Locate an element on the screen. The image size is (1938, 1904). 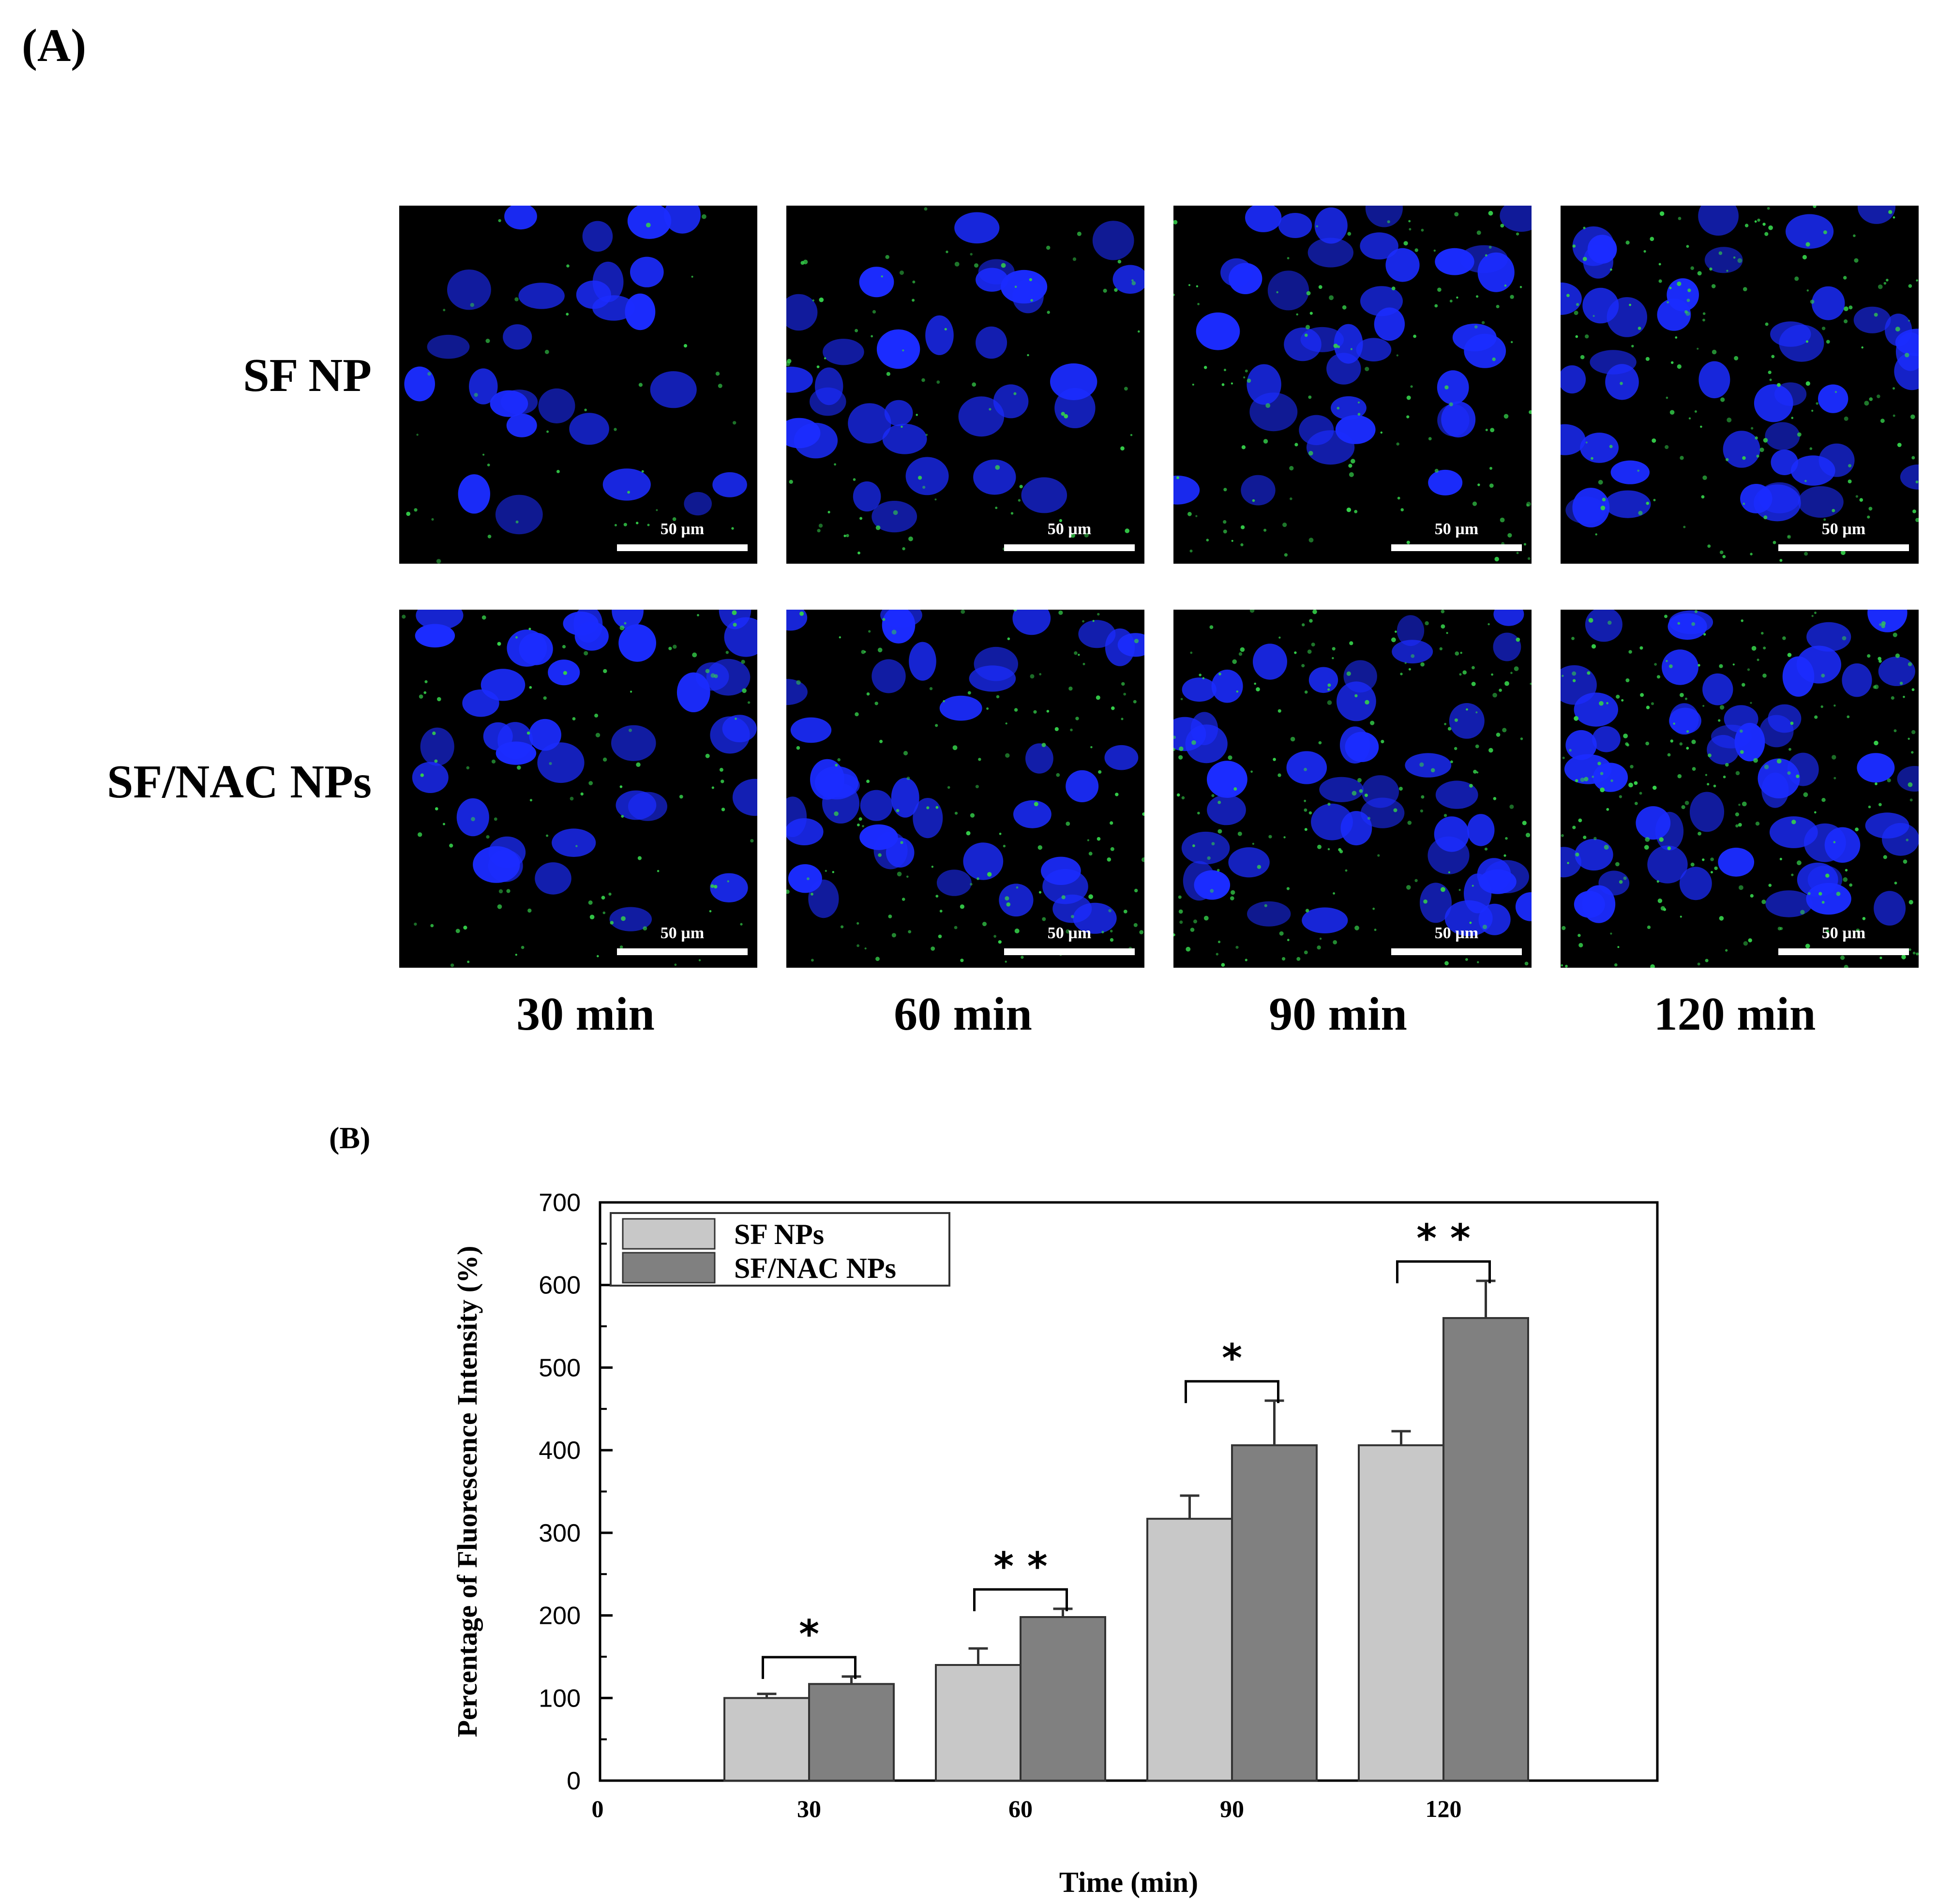
x-tick-label: 30 is located at coordinates (809, 1808).